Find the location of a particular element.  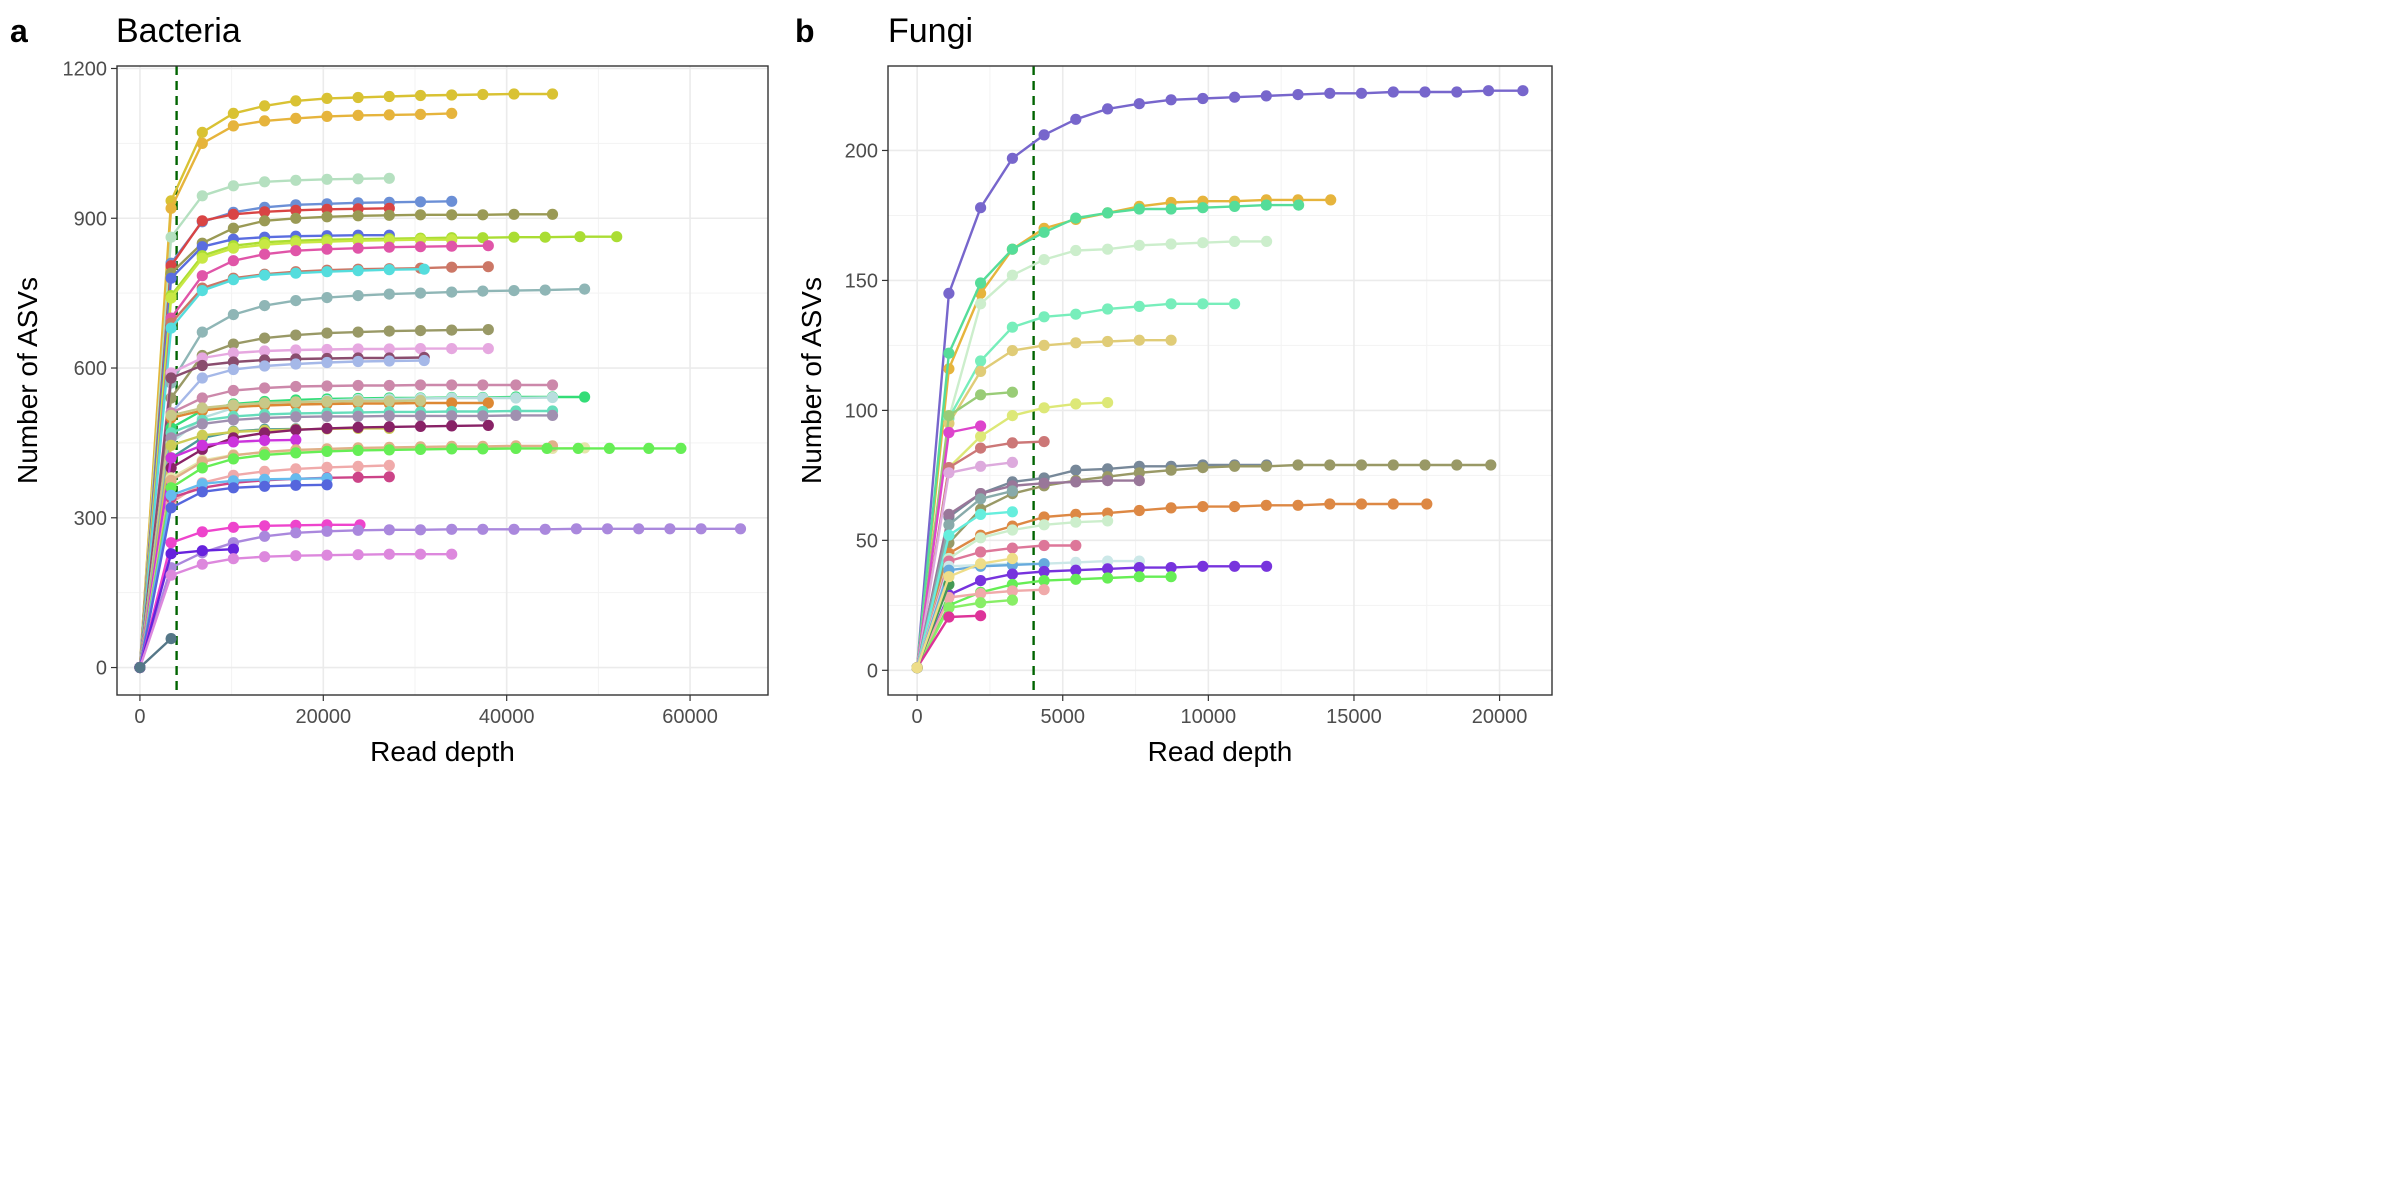

gridlines is located at coordinates (1220, 380).